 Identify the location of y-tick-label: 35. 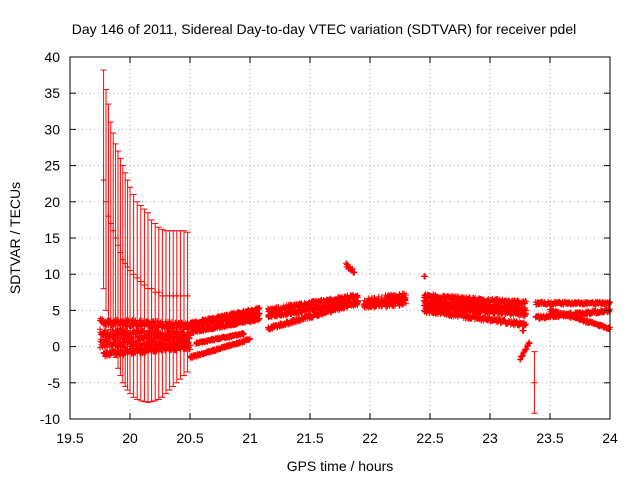
(52, 93).